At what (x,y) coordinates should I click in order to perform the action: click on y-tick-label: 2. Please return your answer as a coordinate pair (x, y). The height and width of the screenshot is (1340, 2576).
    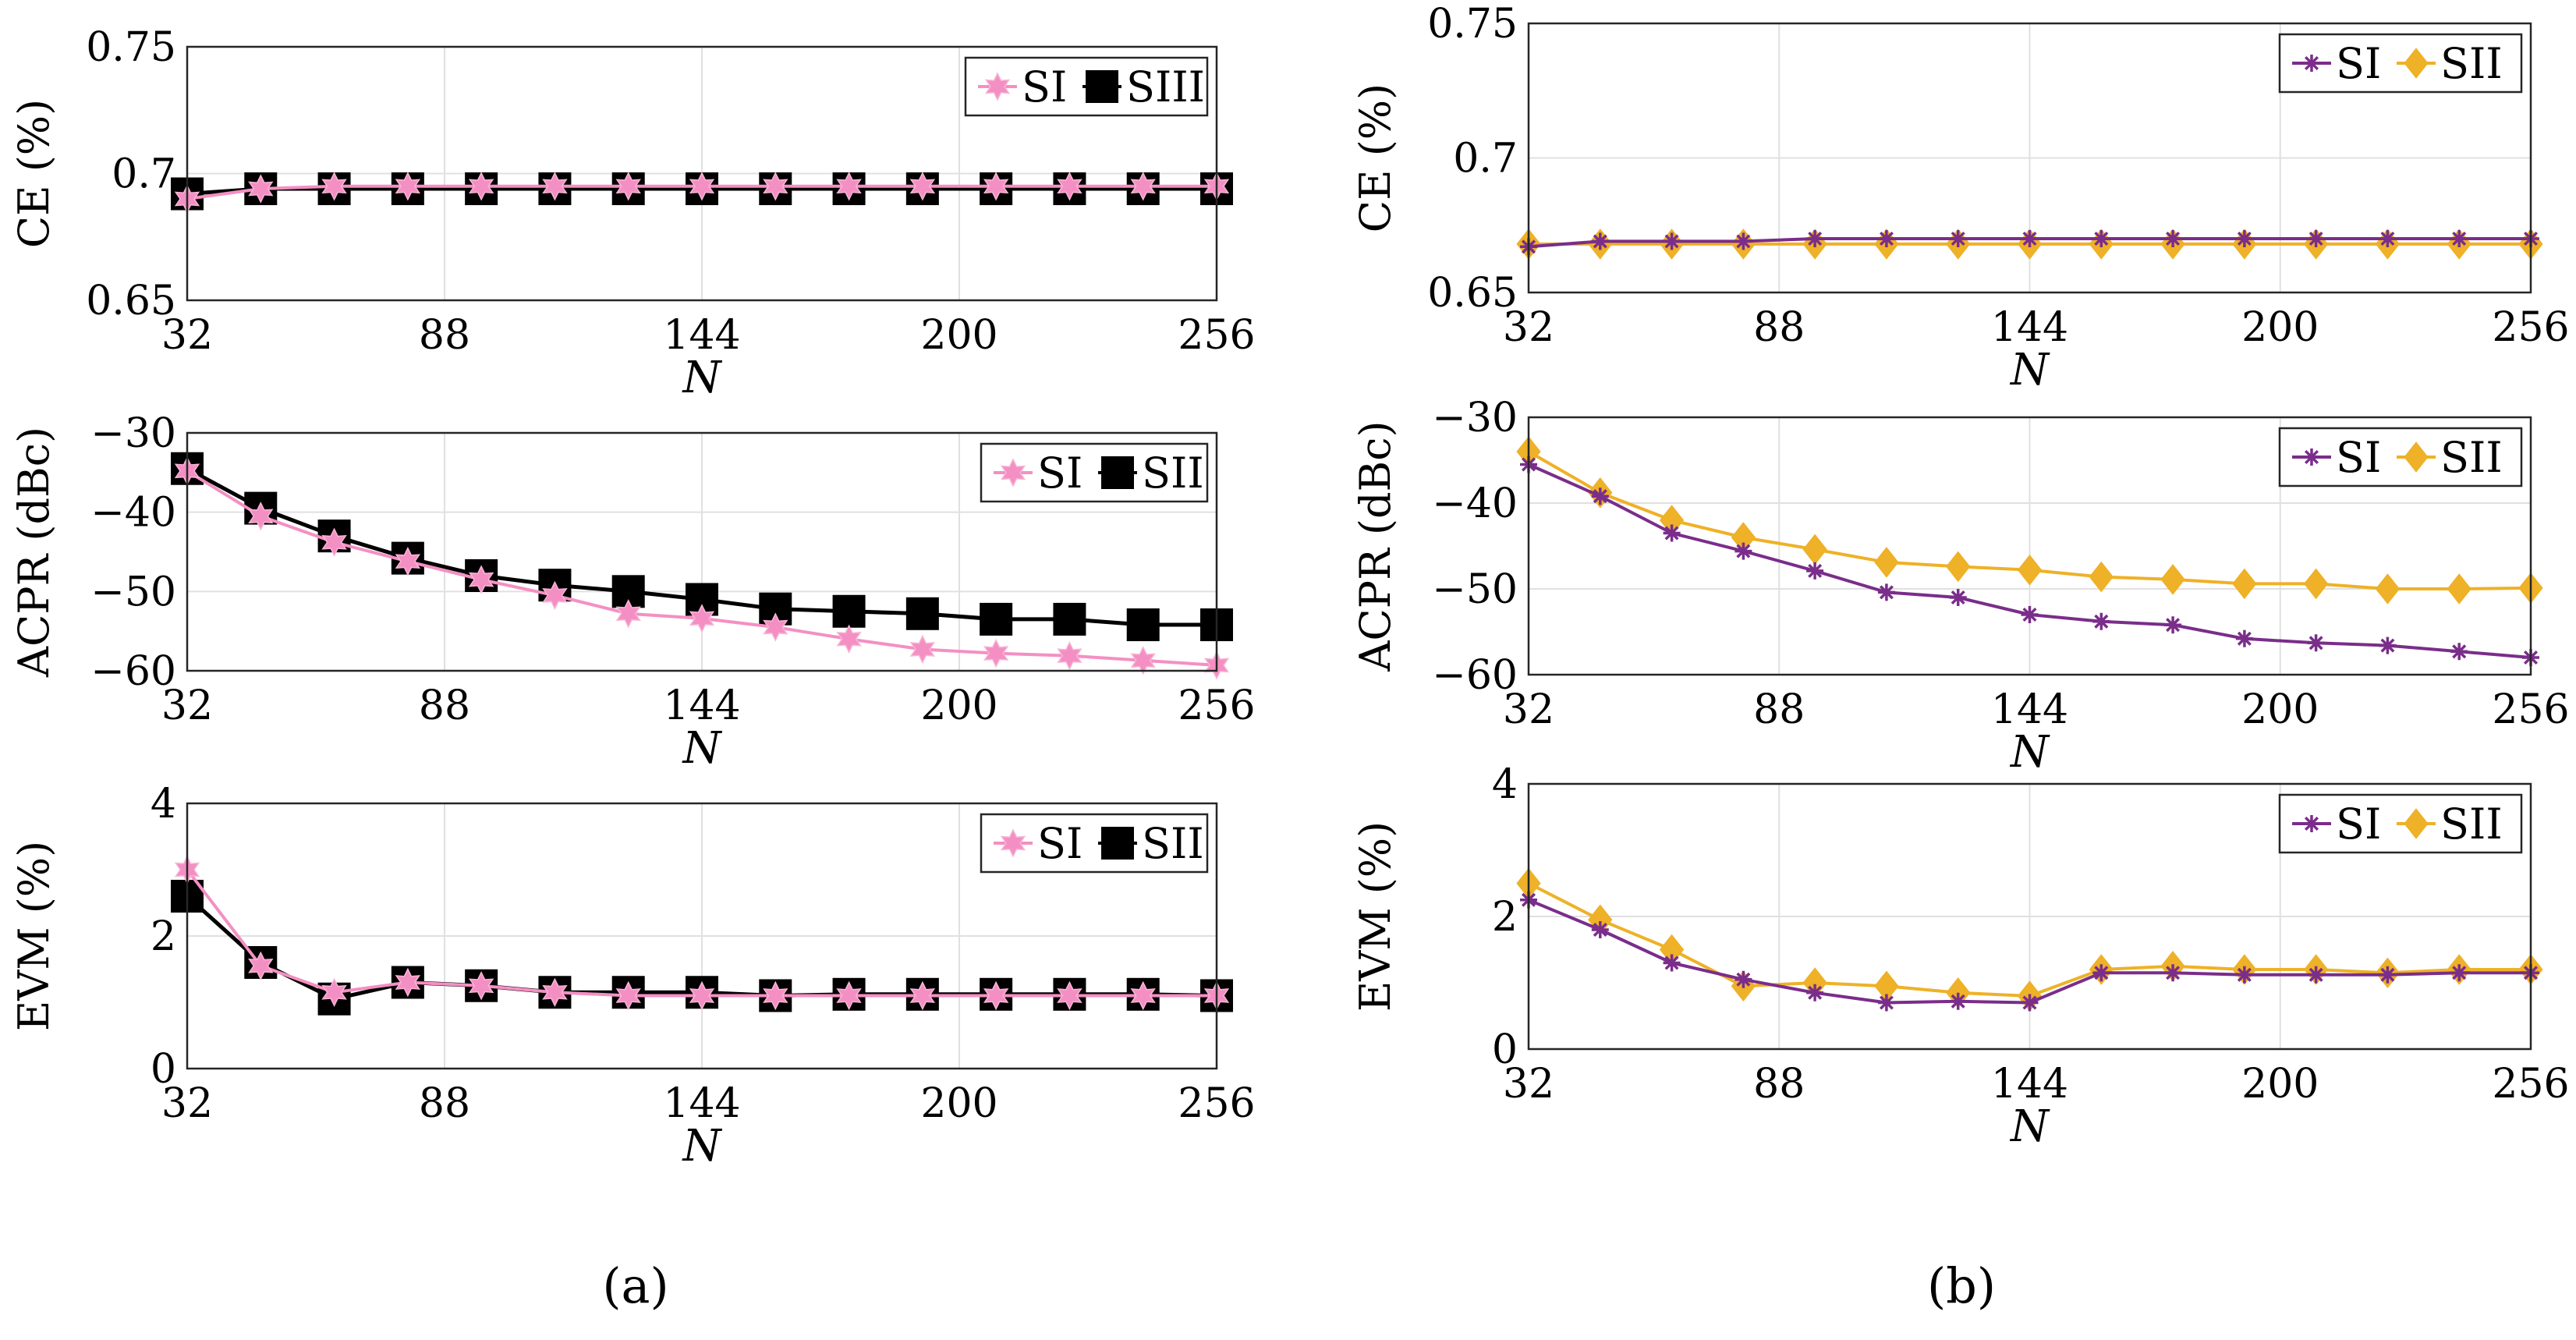
    Looking at the image, I should click on (1505, 918).